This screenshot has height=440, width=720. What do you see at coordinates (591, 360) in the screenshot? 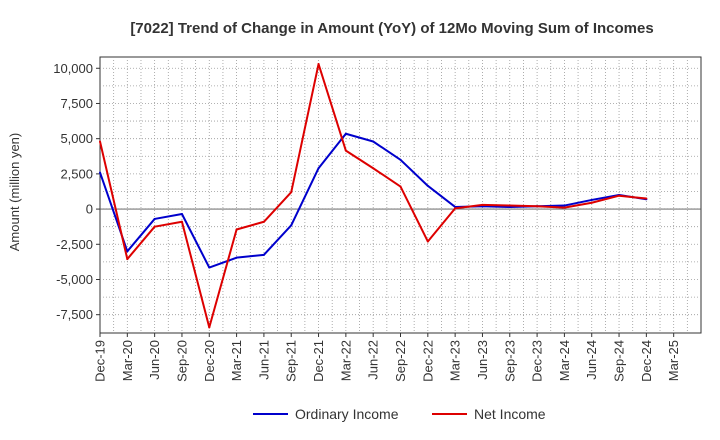
I see `x-tick-label: Jun-24` at bounding box center [591, 360].